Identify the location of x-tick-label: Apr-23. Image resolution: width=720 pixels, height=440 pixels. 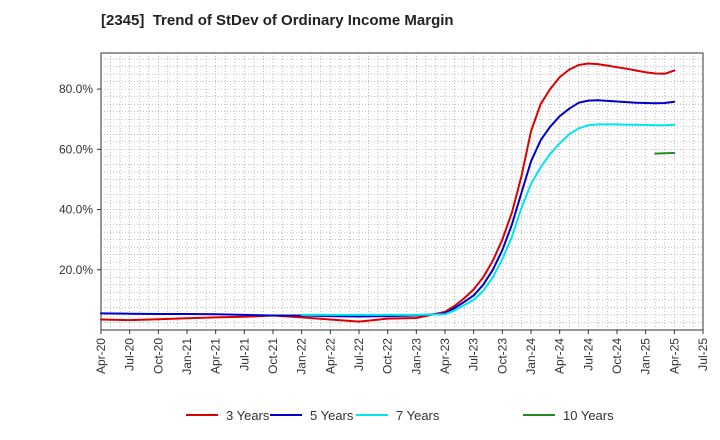
(445, 356).